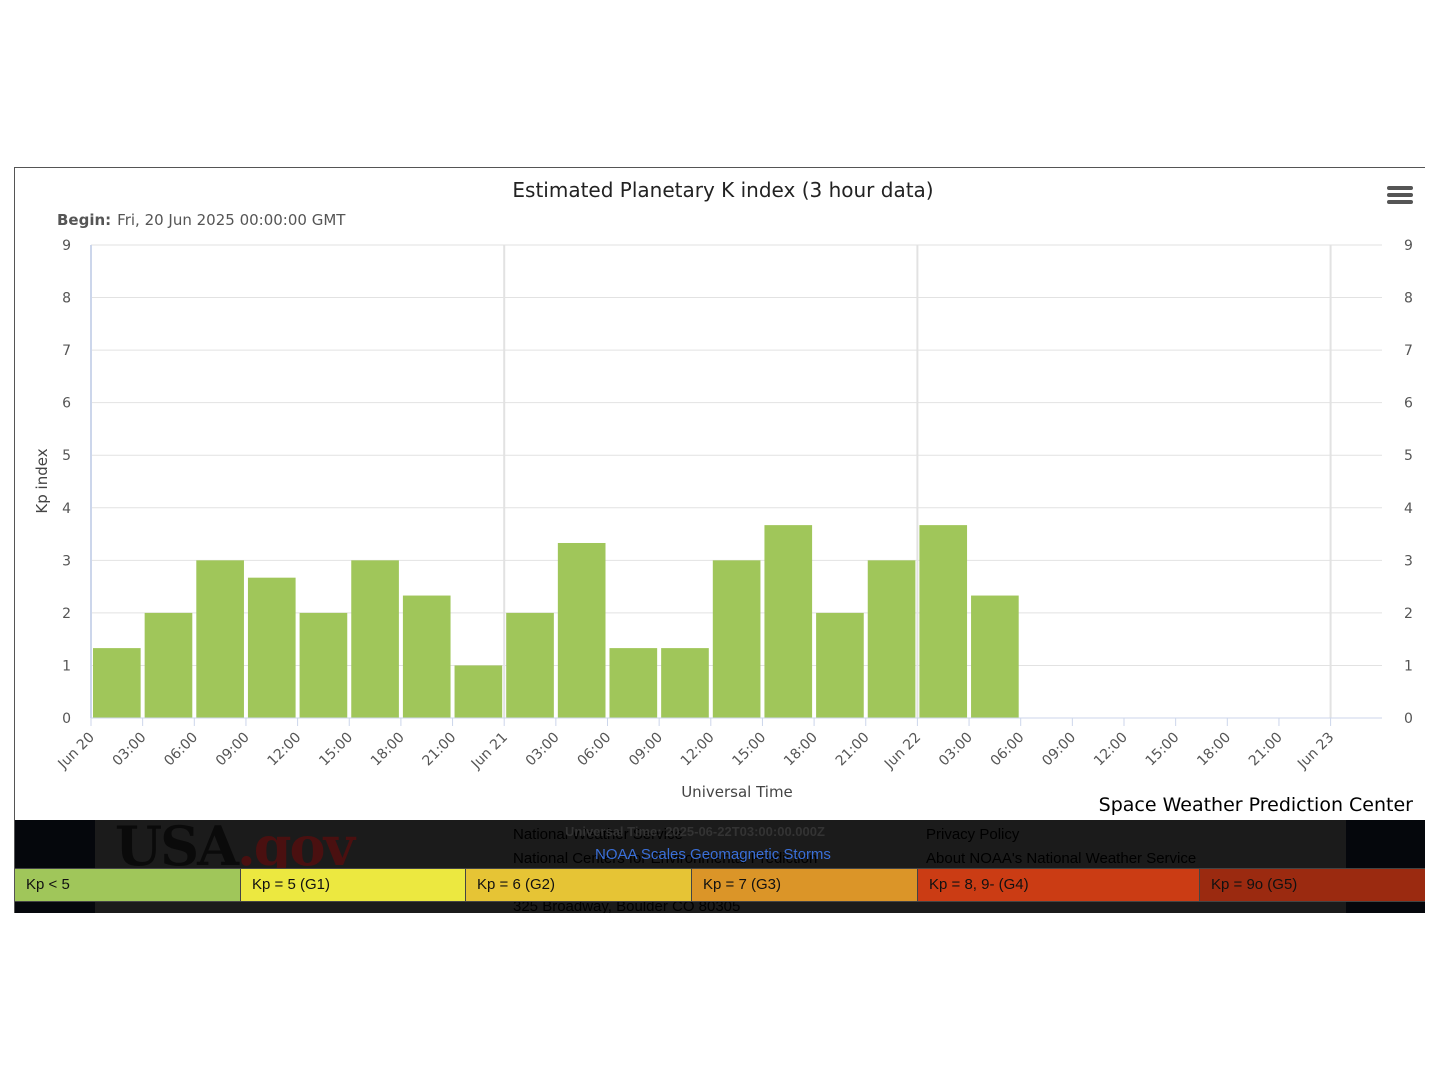 The image size is (1440, 1080). Describe the element at coordinates (1400, 197) in the screenshot. I see `hamburger-menu-icon` at that location.